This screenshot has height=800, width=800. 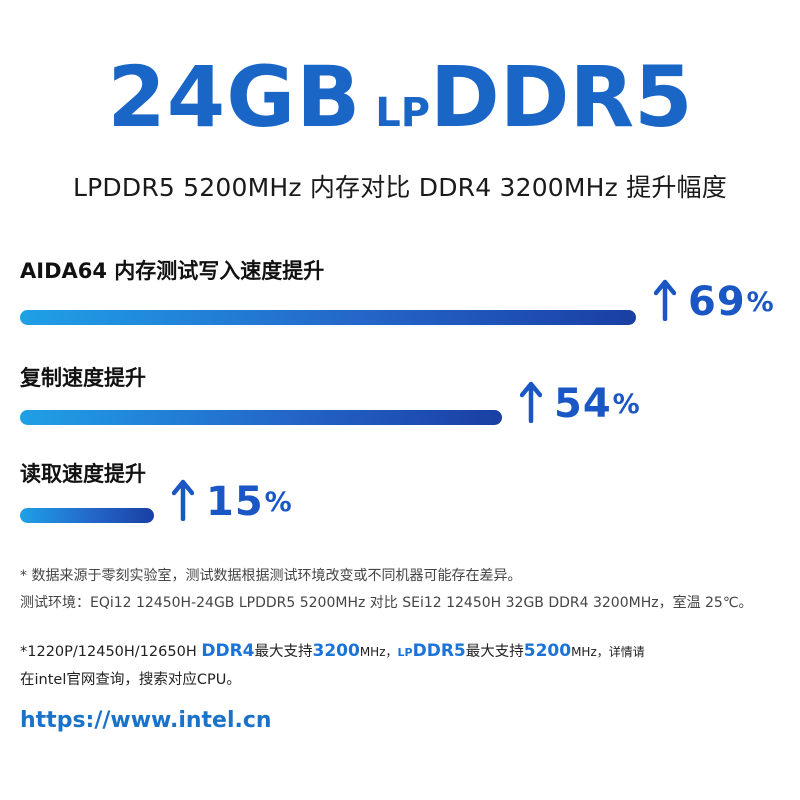 I want to click on cpu-note-ddr4: DDR4, so click(x=228, y=651).